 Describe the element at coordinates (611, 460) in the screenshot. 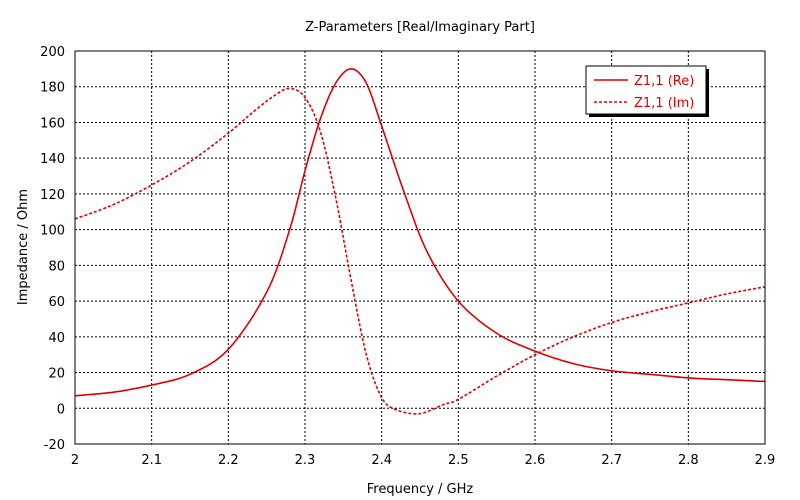

I see `x-tick-label: 2.7` at that location.